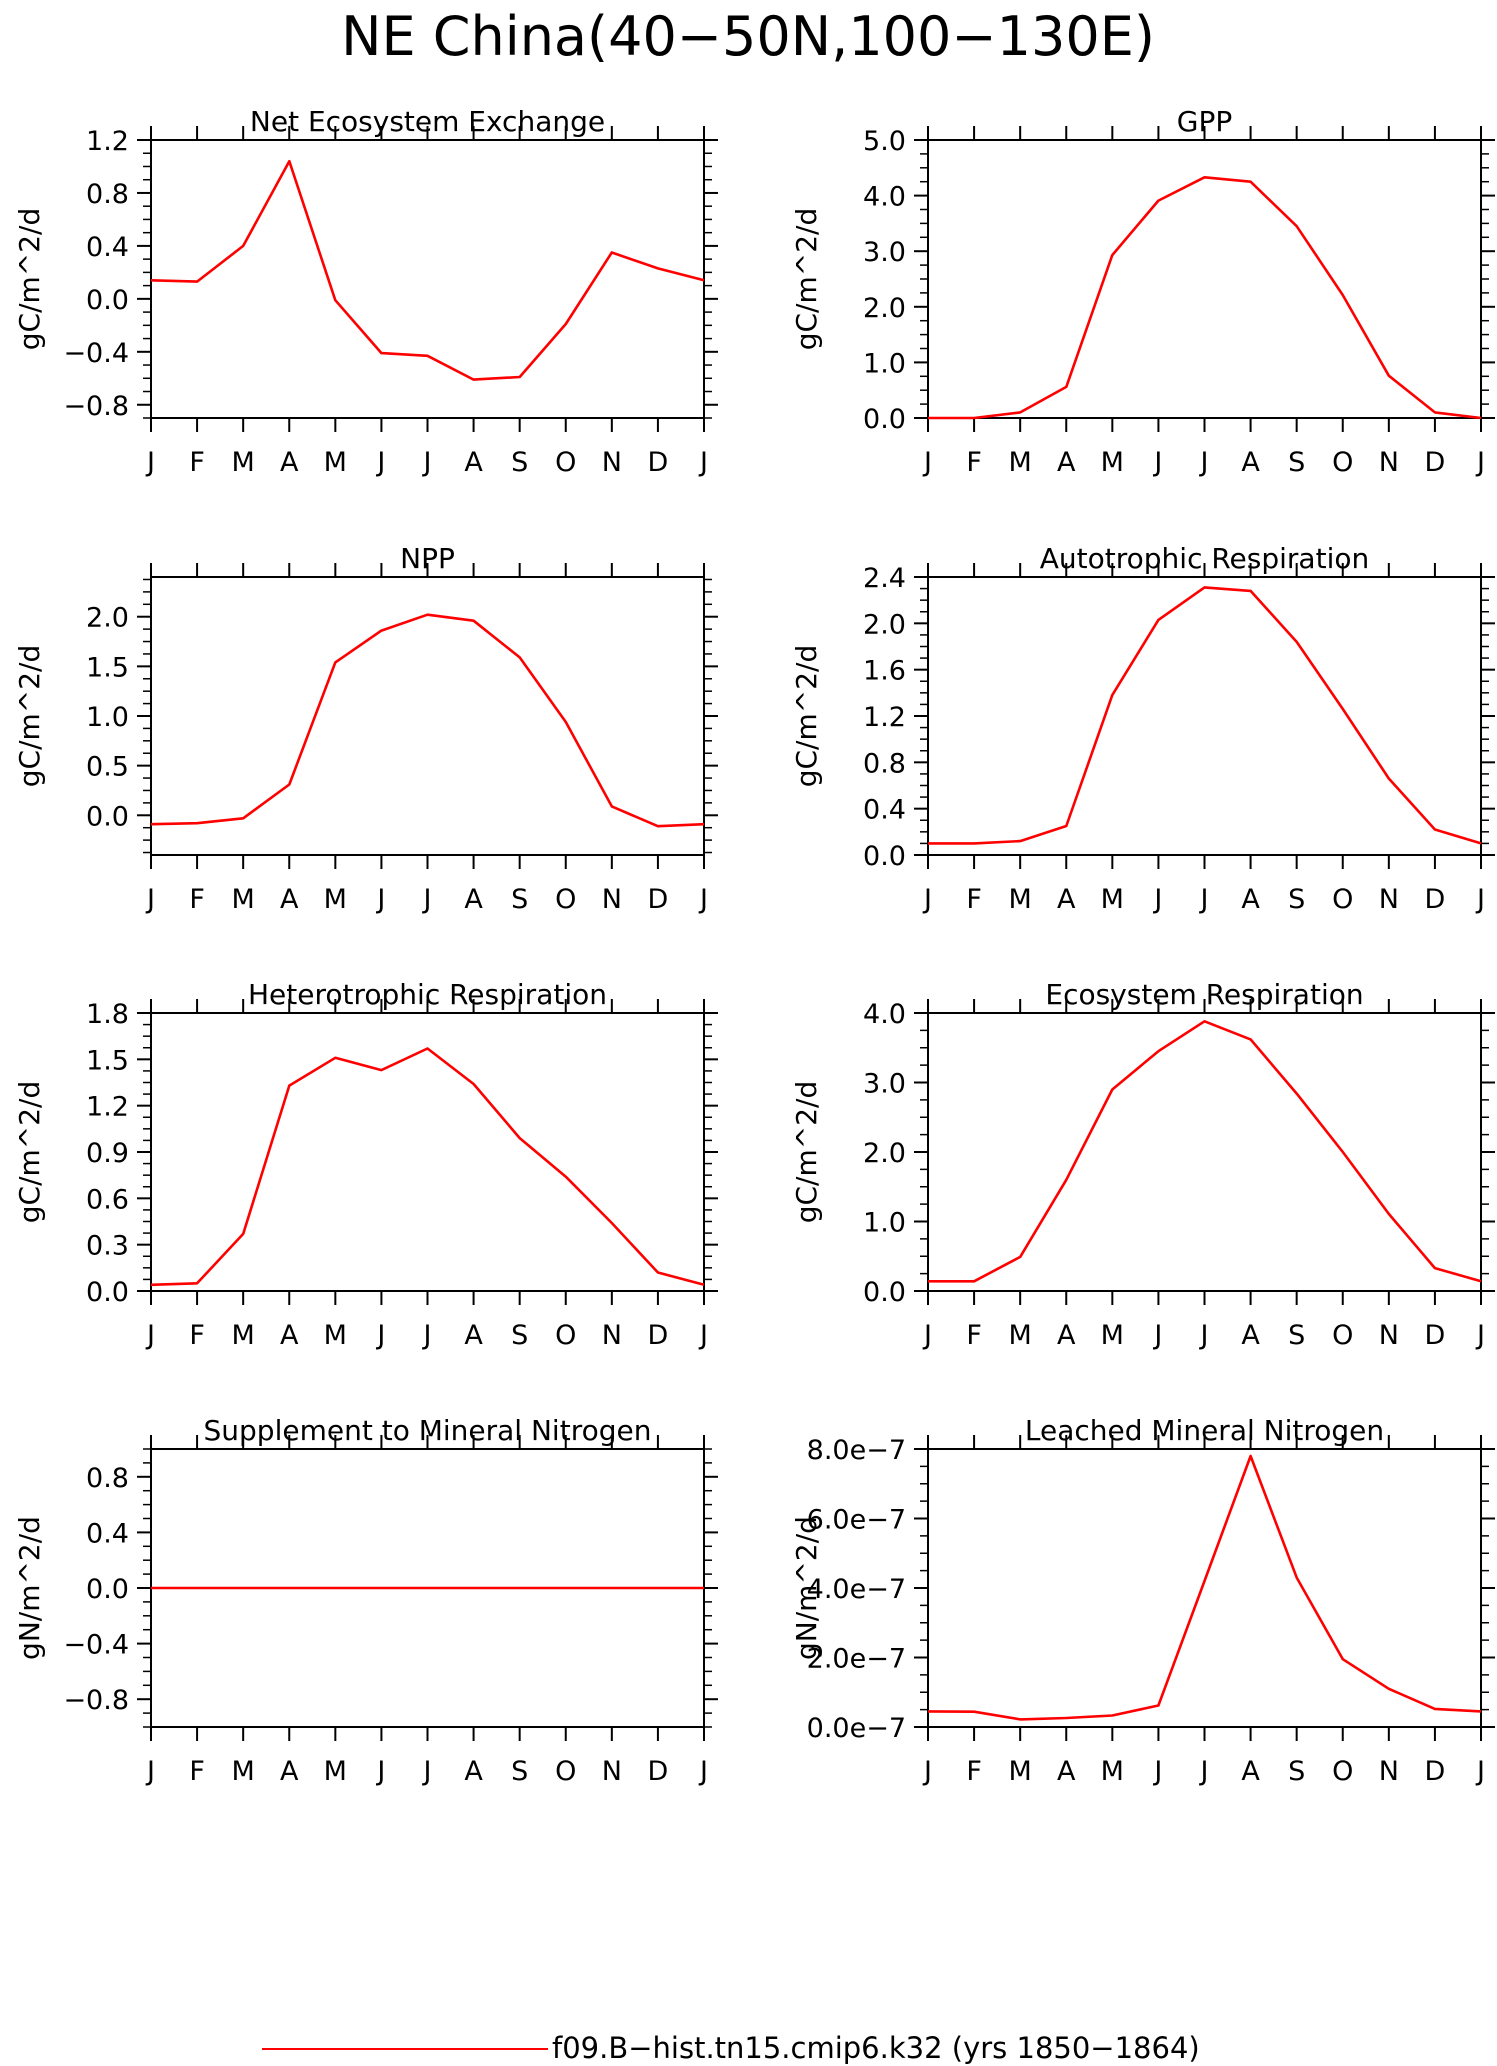 This screenshot has height=2066, width=1497. I want to click on y-tick-label: 0.5, so click(107, 767).